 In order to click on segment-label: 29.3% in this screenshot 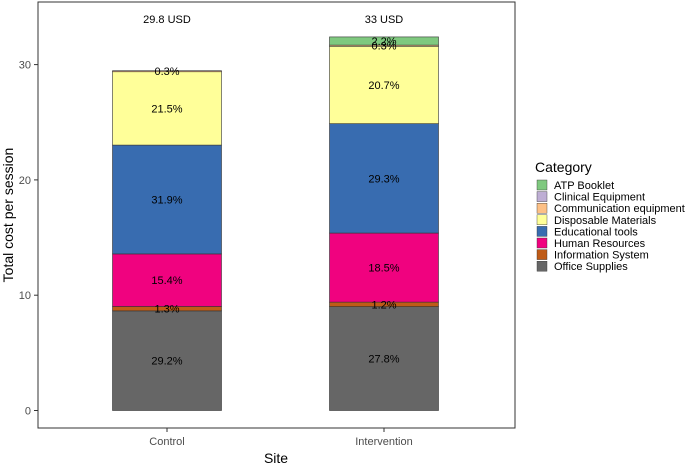, I will do `click(383, 179)`.